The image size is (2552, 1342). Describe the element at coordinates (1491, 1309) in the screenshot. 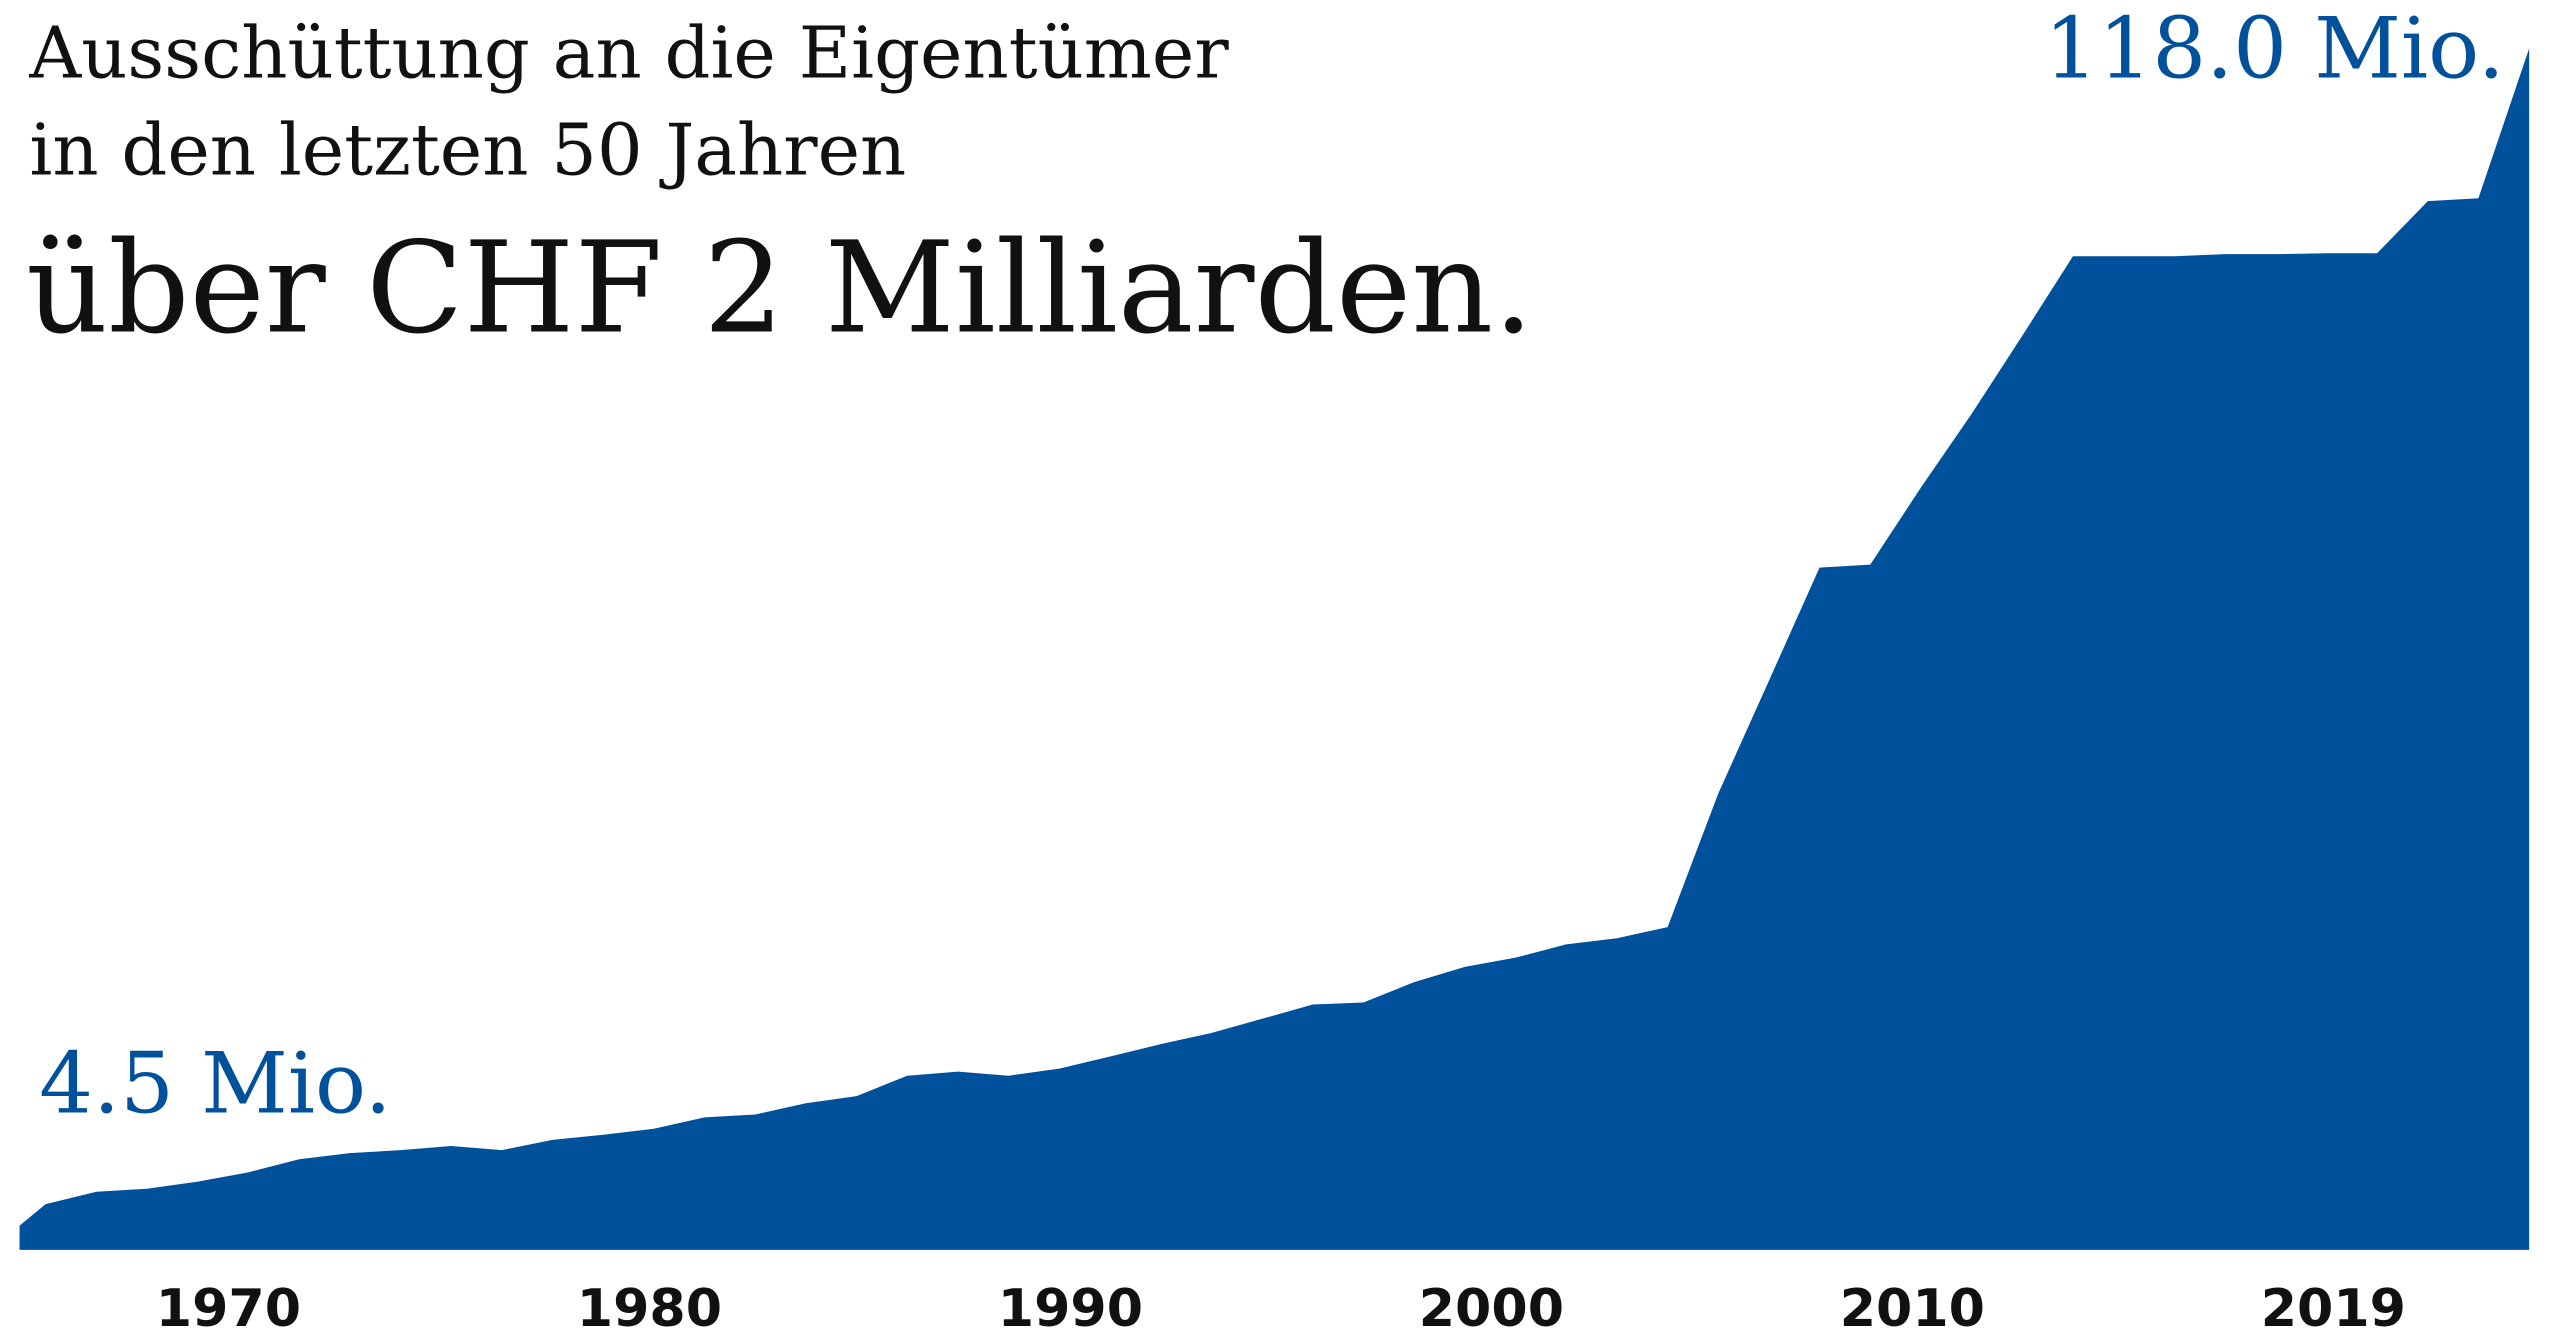

I see `x-tick-label: 2000` at that location.